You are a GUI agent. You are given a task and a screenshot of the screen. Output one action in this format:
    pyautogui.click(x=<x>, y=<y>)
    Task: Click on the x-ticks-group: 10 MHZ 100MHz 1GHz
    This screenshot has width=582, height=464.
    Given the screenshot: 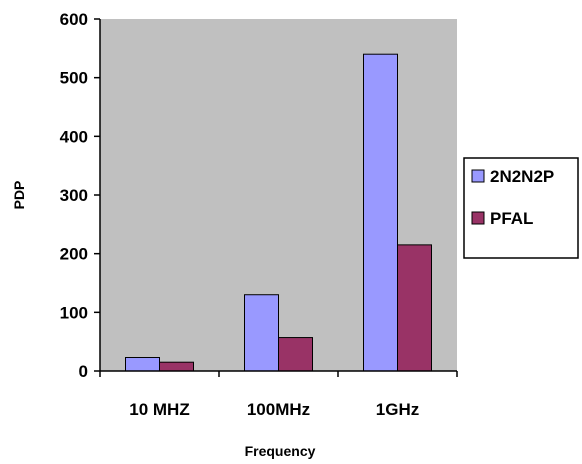 What is the action you would take?
    pyautogui.click(x=278, y=395)
    